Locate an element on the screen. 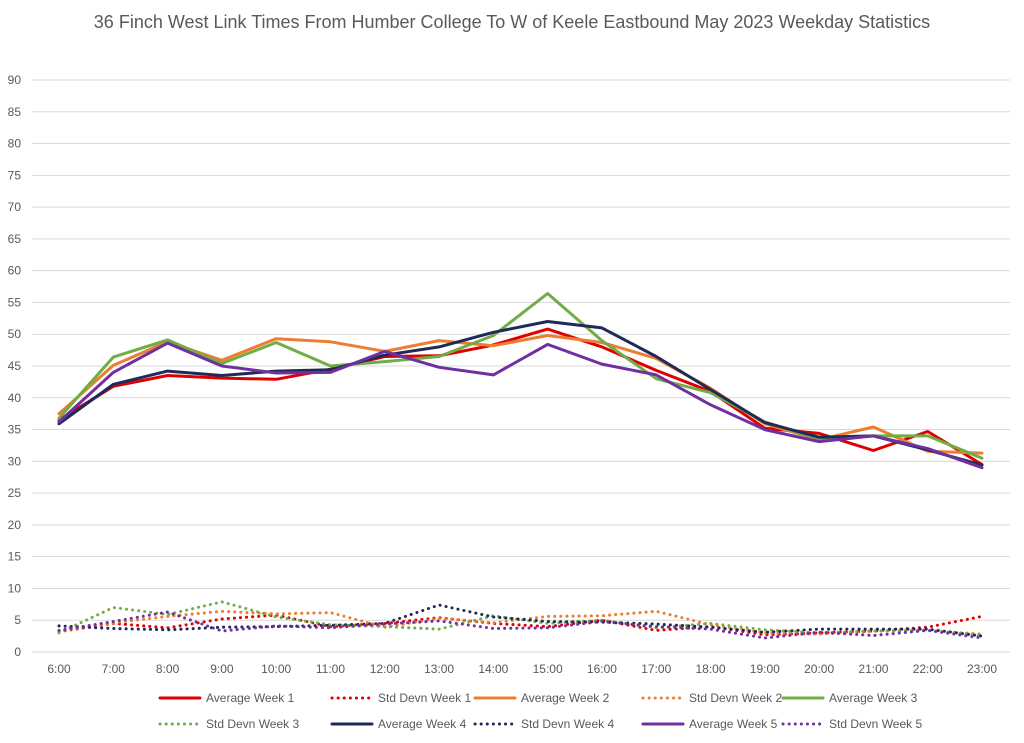 The width and height of the screenshot is (1024, 743). x-tick-label: 20:00 is located at coordinates (819, 669).